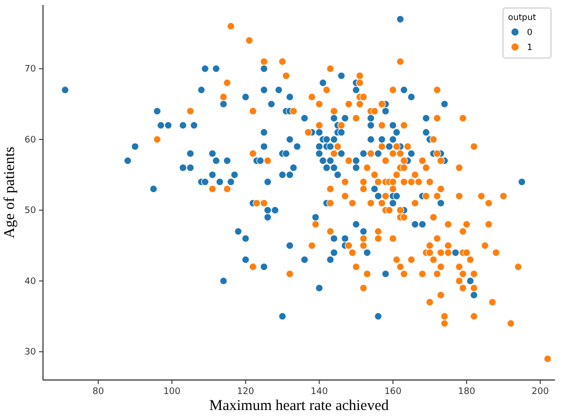 This screenshot has height=416, width=565. Describe the element at coordinates (319, 392) in the screenshot. I see `x-tick-label: 140` at that location.